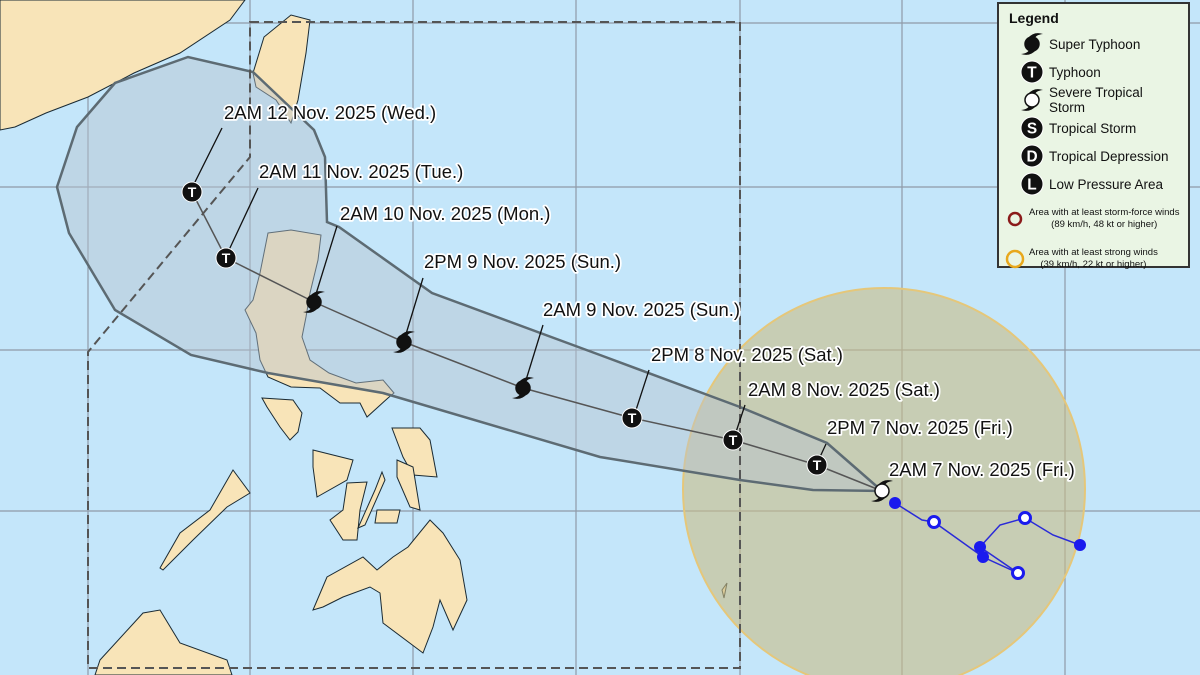  I want to click on low-pressure-area-icon: L, so click(1032, 184).